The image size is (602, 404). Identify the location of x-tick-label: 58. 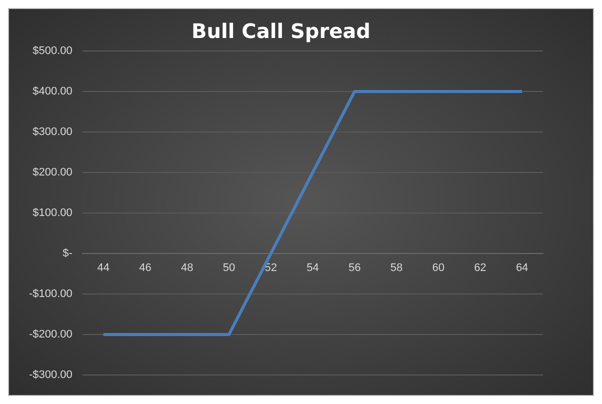
(396, 268).